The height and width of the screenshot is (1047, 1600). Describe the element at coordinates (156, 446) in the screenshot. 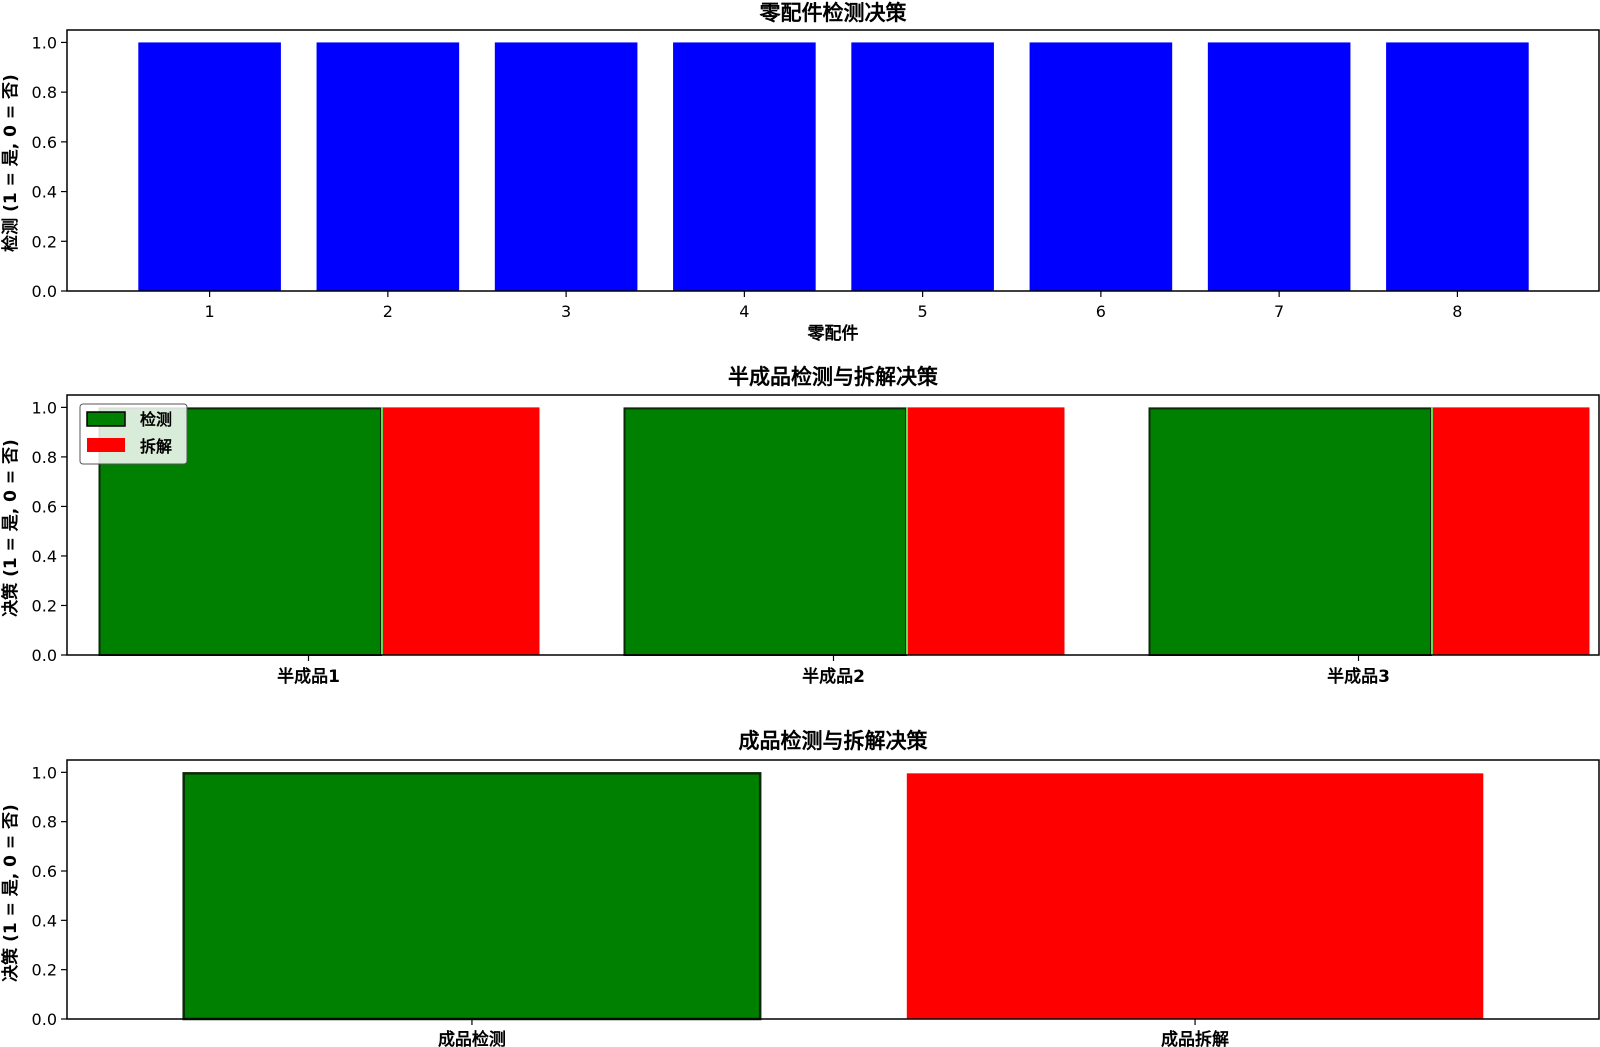

I see `legend-label-disassemble: 拆解` at that location.